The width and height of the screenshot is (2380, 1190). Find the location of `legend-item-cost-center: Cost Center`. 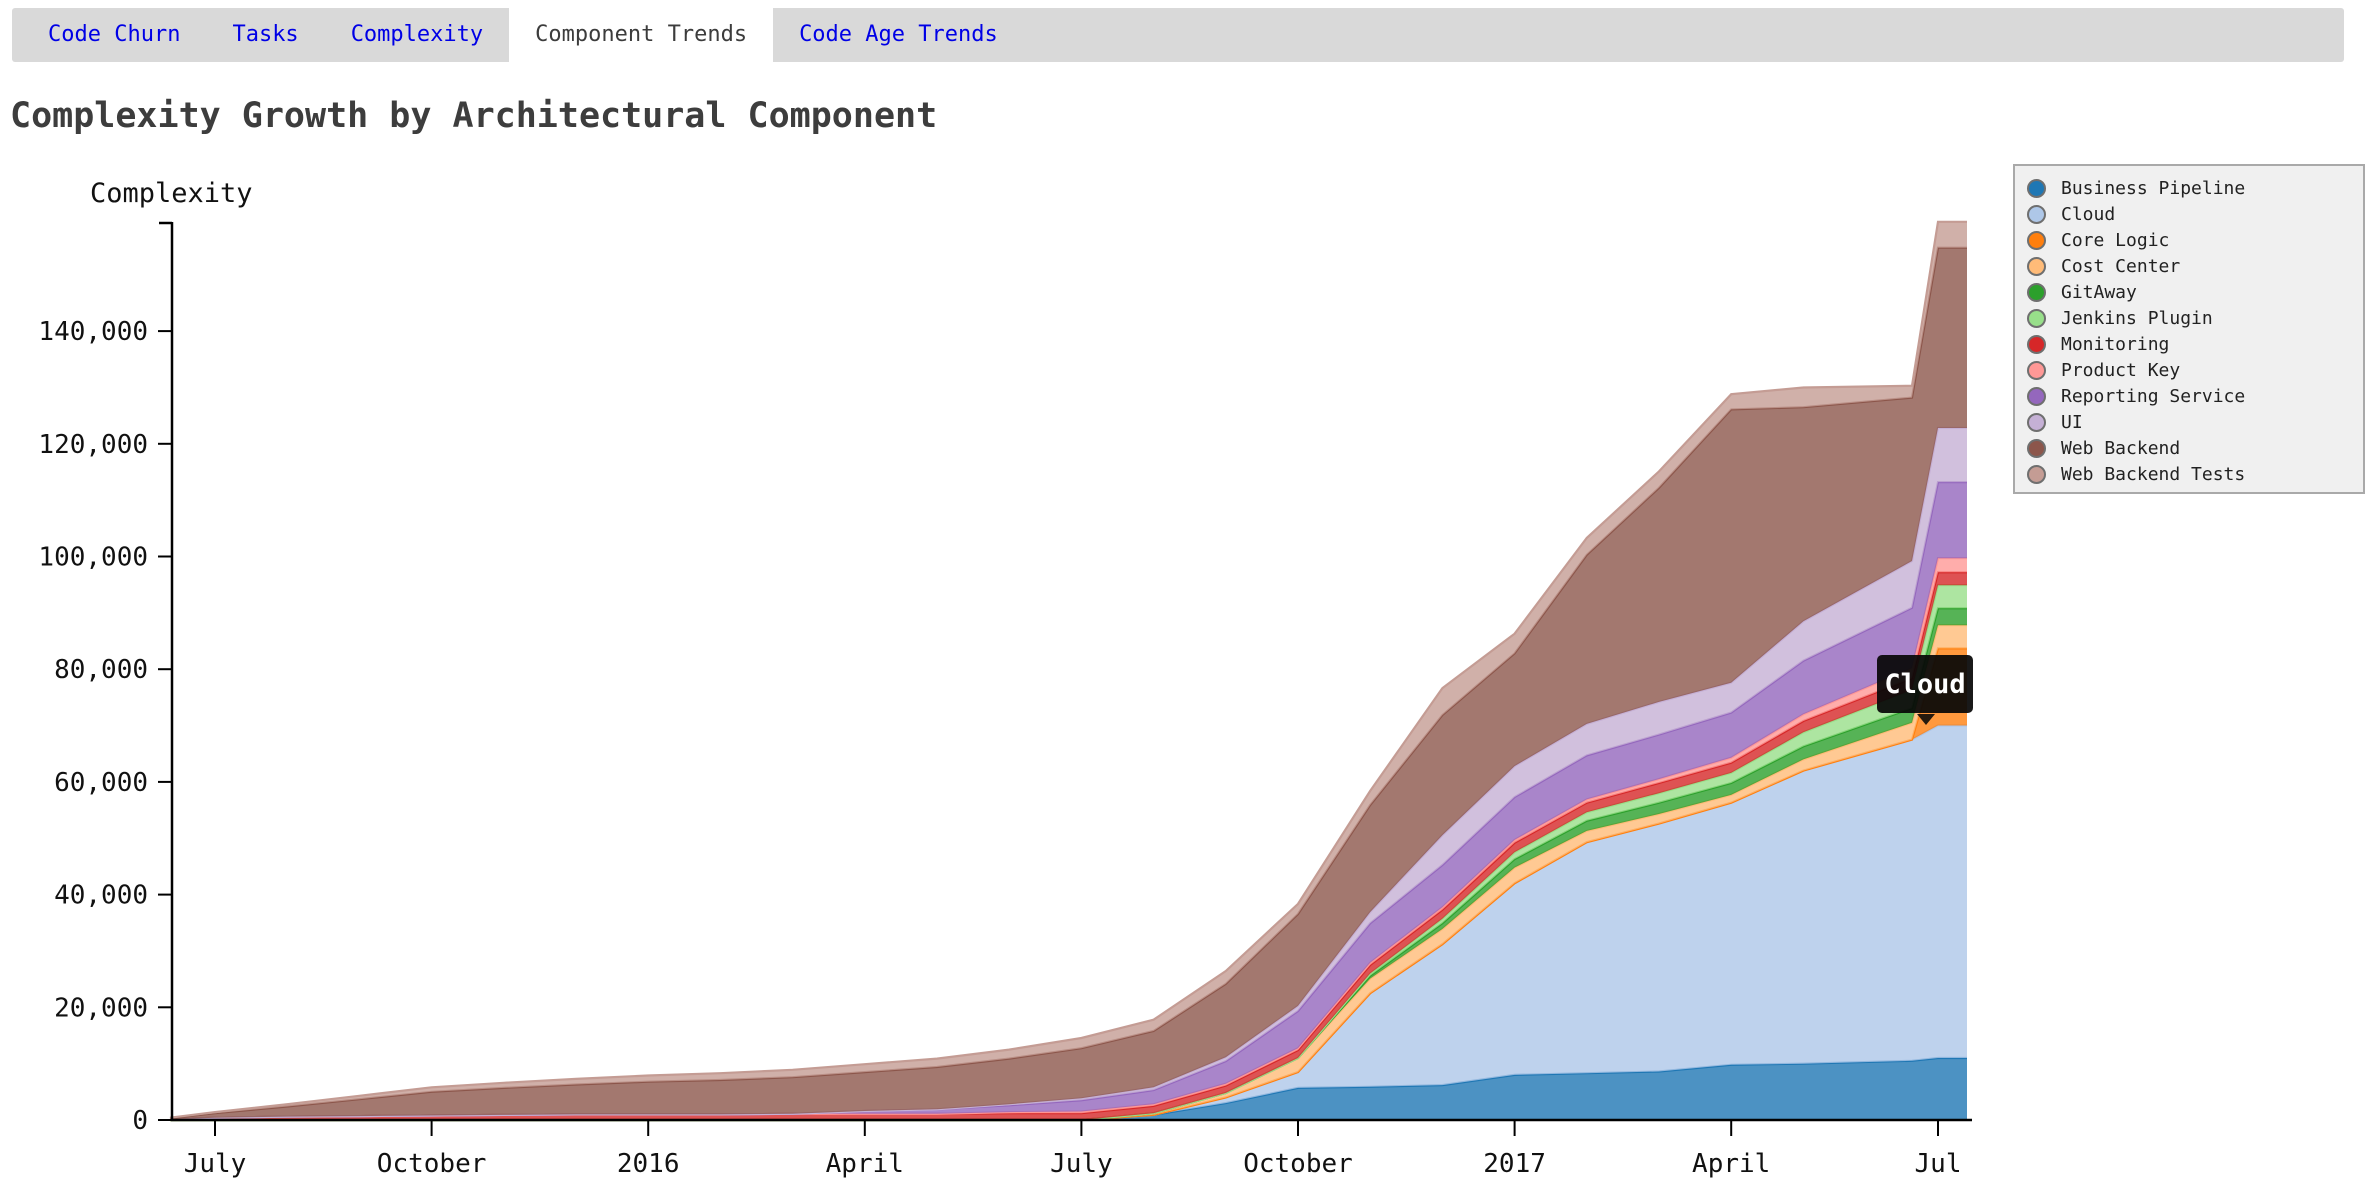

legend-item-cost-center: Cost Center is located at coordinates (2195, 266).